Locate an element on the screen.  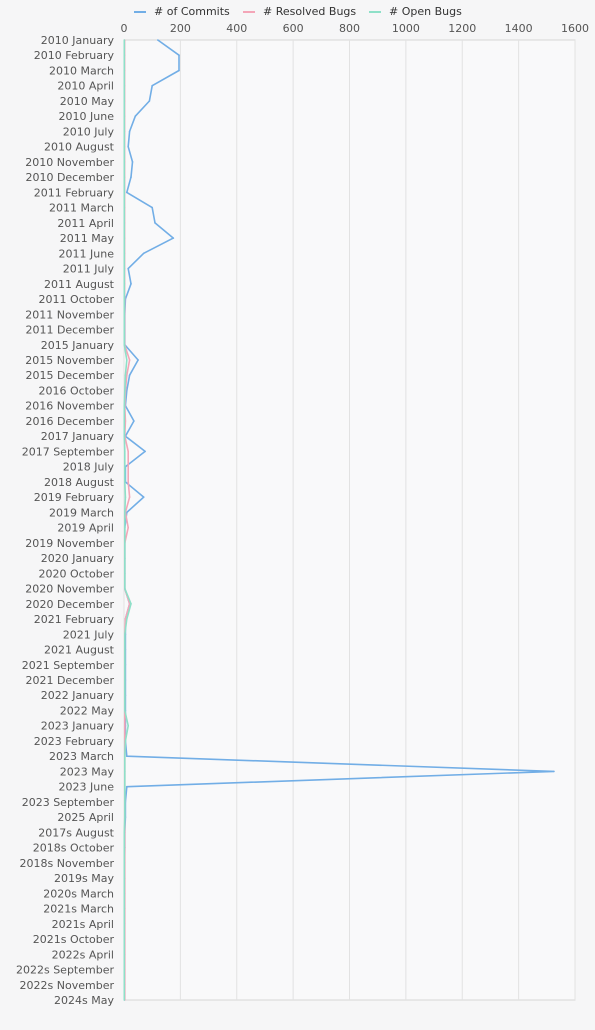
y-tick-label: 2019 February is located at coordinates (74, 497).